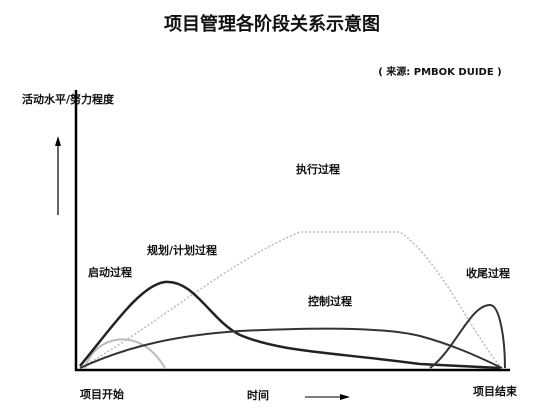 The height and width of the screenshot is (408, 552). Describe the element at coordinates (291, 348) in the screenshot. I see `controlling-curve` at that location.